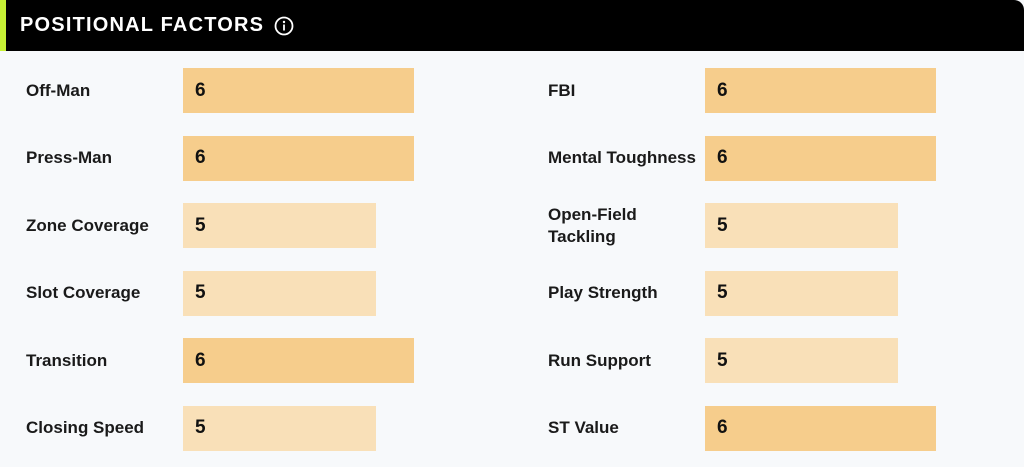 The image size is (1024, 474). I want to click on factor-row-open-field-tackling: Open-Field Tackling 5, so click(786, 226).